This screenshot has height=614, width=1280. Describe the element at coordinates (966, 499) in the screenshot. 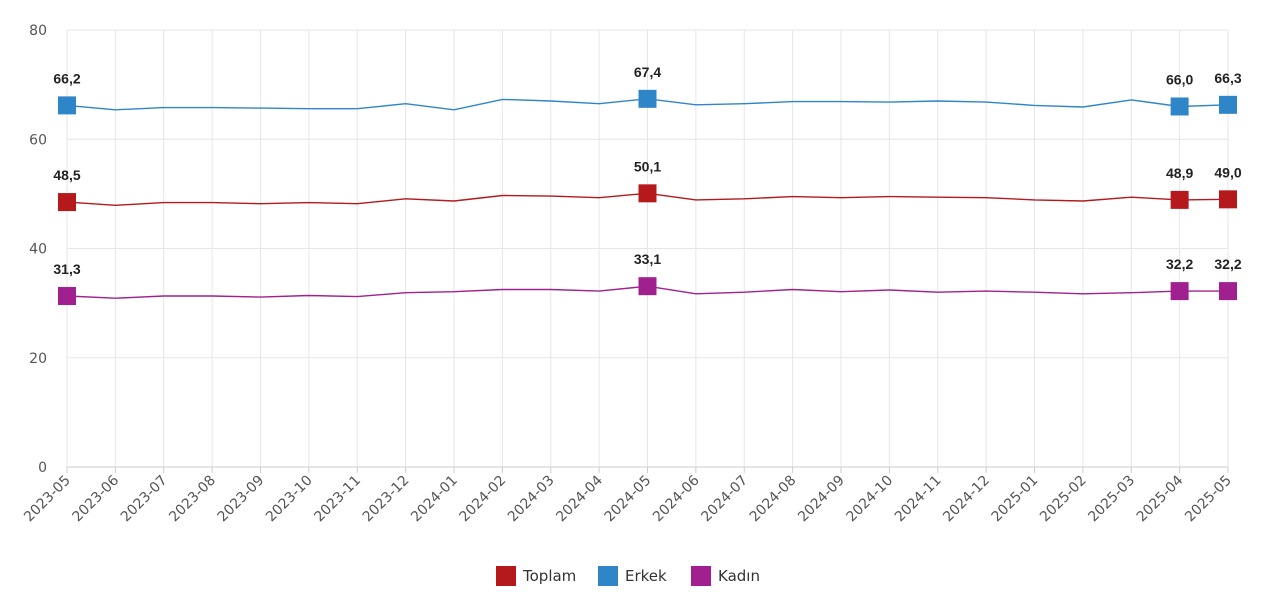

I see `x-tick-label: 2024-12` at that location.